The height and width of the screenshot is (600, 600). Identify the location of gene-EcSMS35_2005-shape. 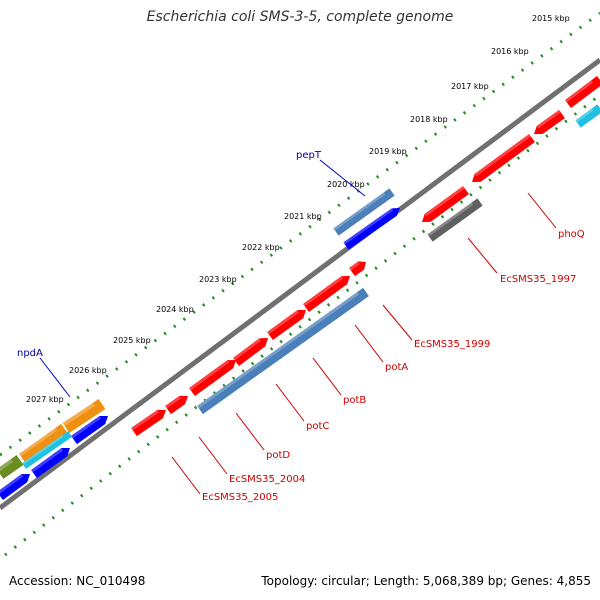
(149, 423).